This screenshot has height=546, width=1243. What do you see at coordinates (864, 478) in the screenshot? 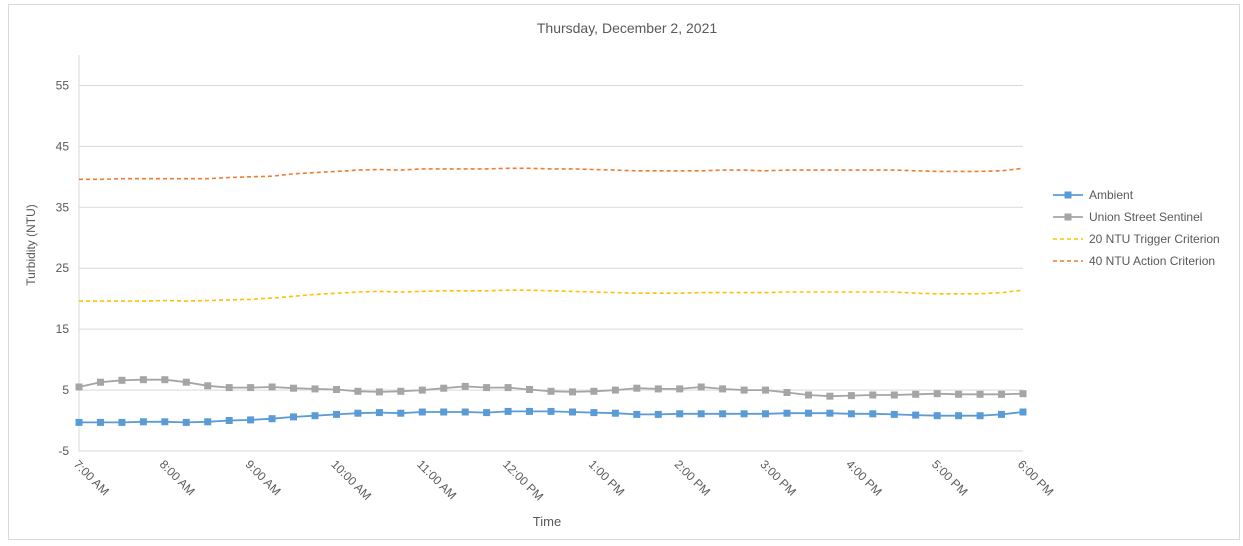
I see `x-tick-label: 4:00 PM` at bounding box center [864, 478].